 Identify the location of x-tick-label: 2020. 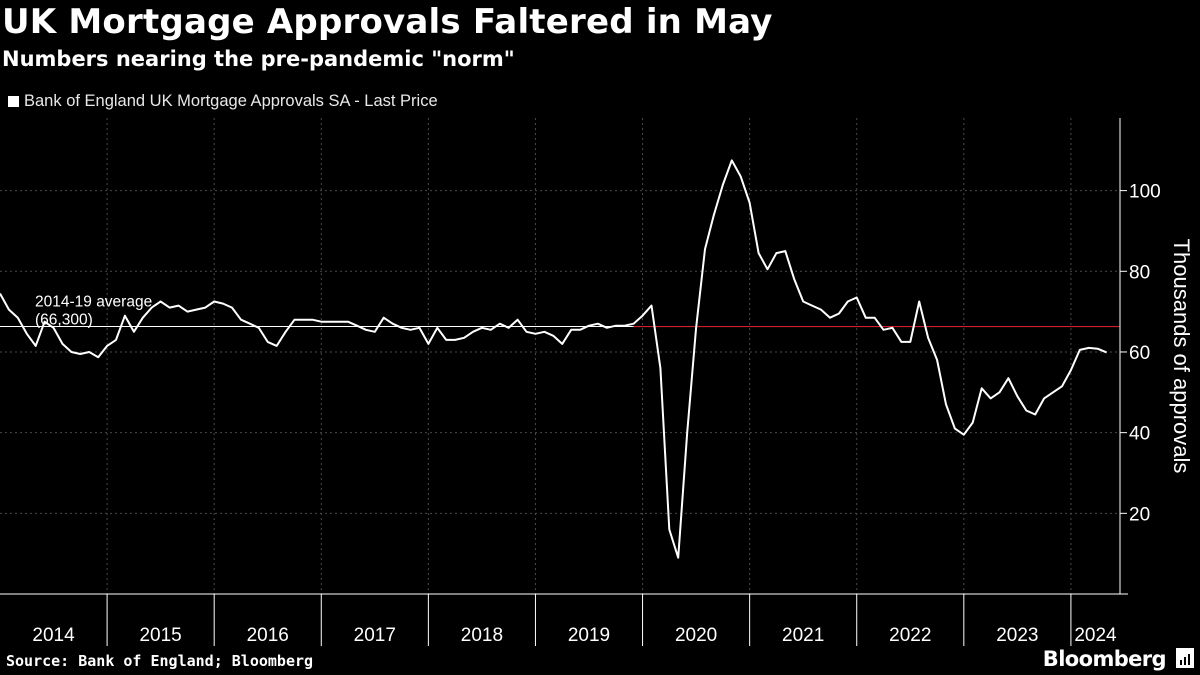
(696, 635).